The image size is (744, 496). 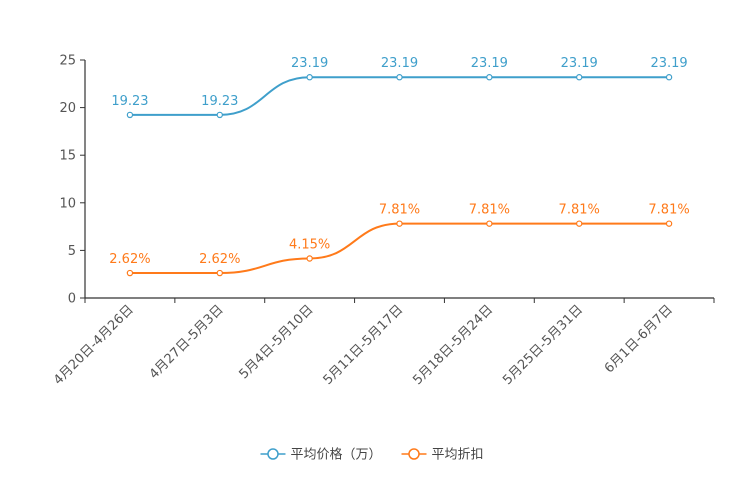 What do you see at coordinates (67, 156) in the screenshot?
I see `y-tick-label: 15` at bounding box center [67, 156].